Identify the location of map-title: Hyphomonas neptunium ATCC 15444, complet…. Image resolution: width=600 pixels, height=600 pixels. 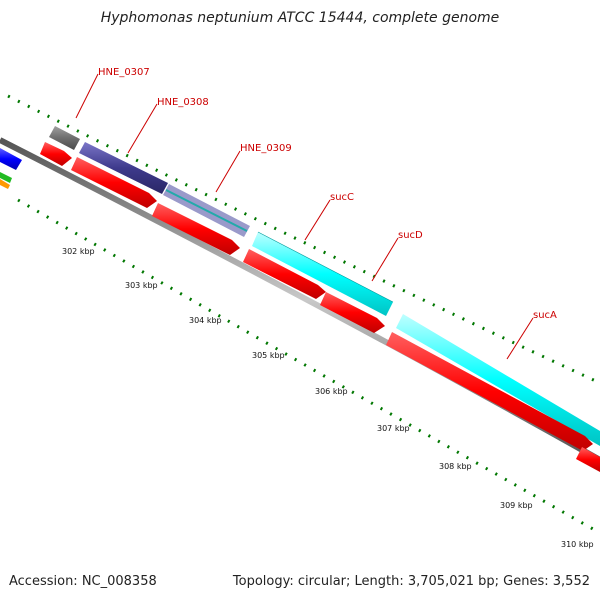
(300, 18).